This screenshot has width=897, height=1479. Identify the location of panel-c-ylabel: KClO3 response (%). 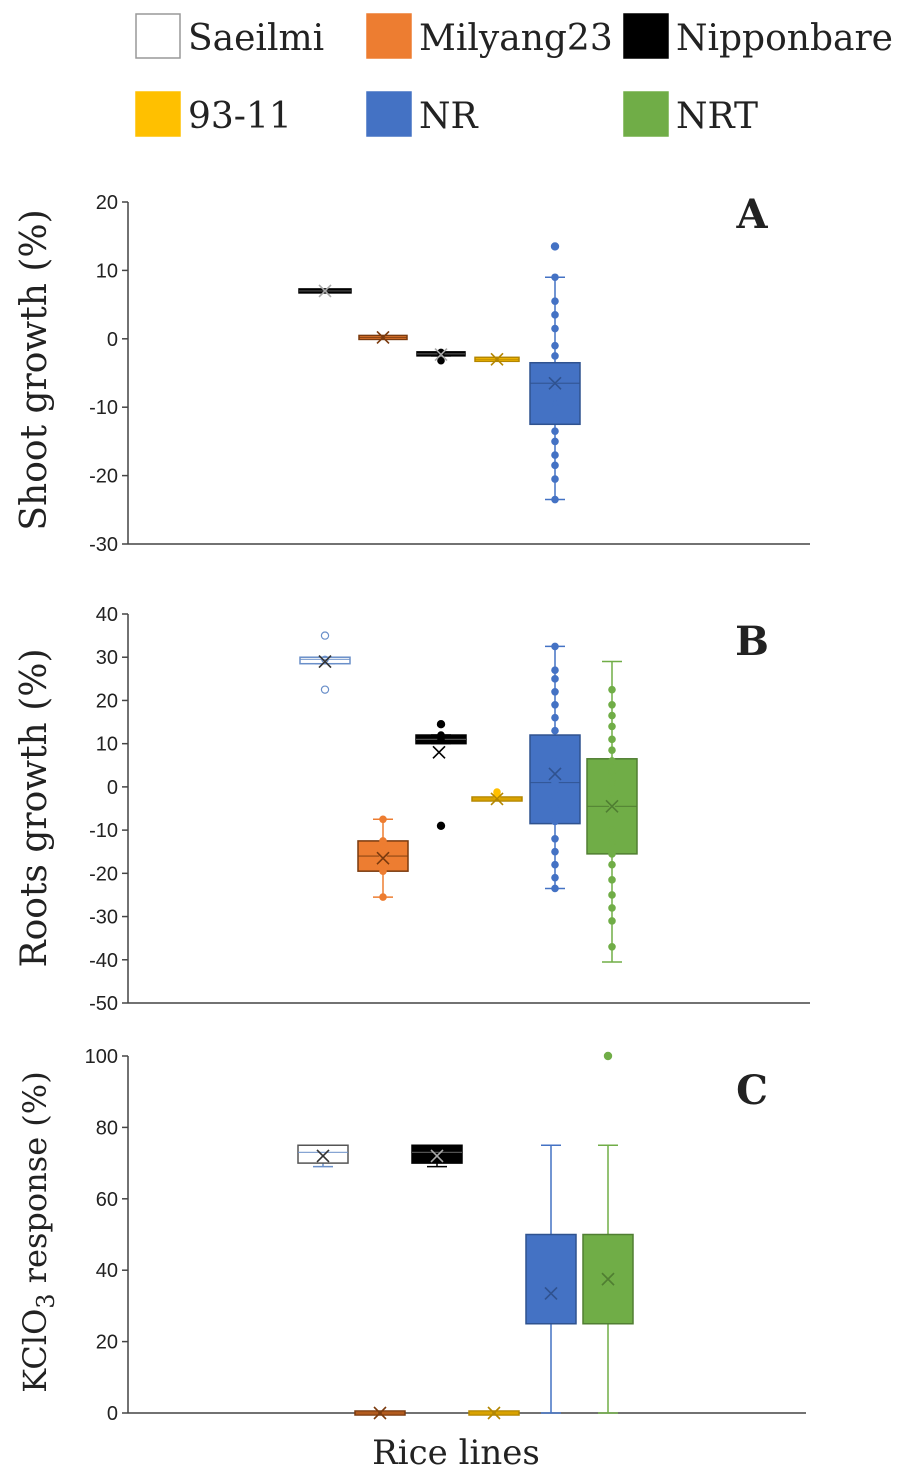
(38, 1231).